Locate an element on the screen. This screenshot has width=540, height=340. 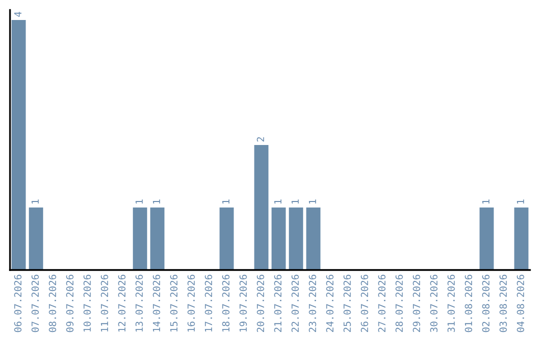
x-tick-label: 21.07.2026 is located at coordinates (278, 303).